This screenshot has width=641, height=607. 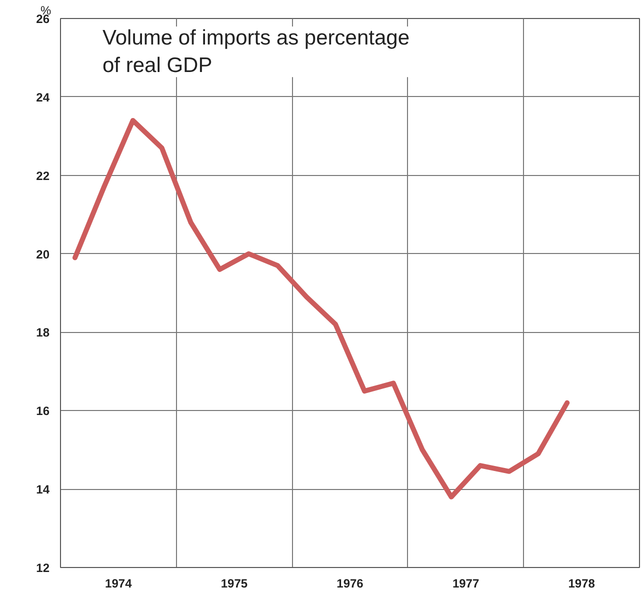 I want to click on x-tick-label: 1977, so click(x=466, y=583).